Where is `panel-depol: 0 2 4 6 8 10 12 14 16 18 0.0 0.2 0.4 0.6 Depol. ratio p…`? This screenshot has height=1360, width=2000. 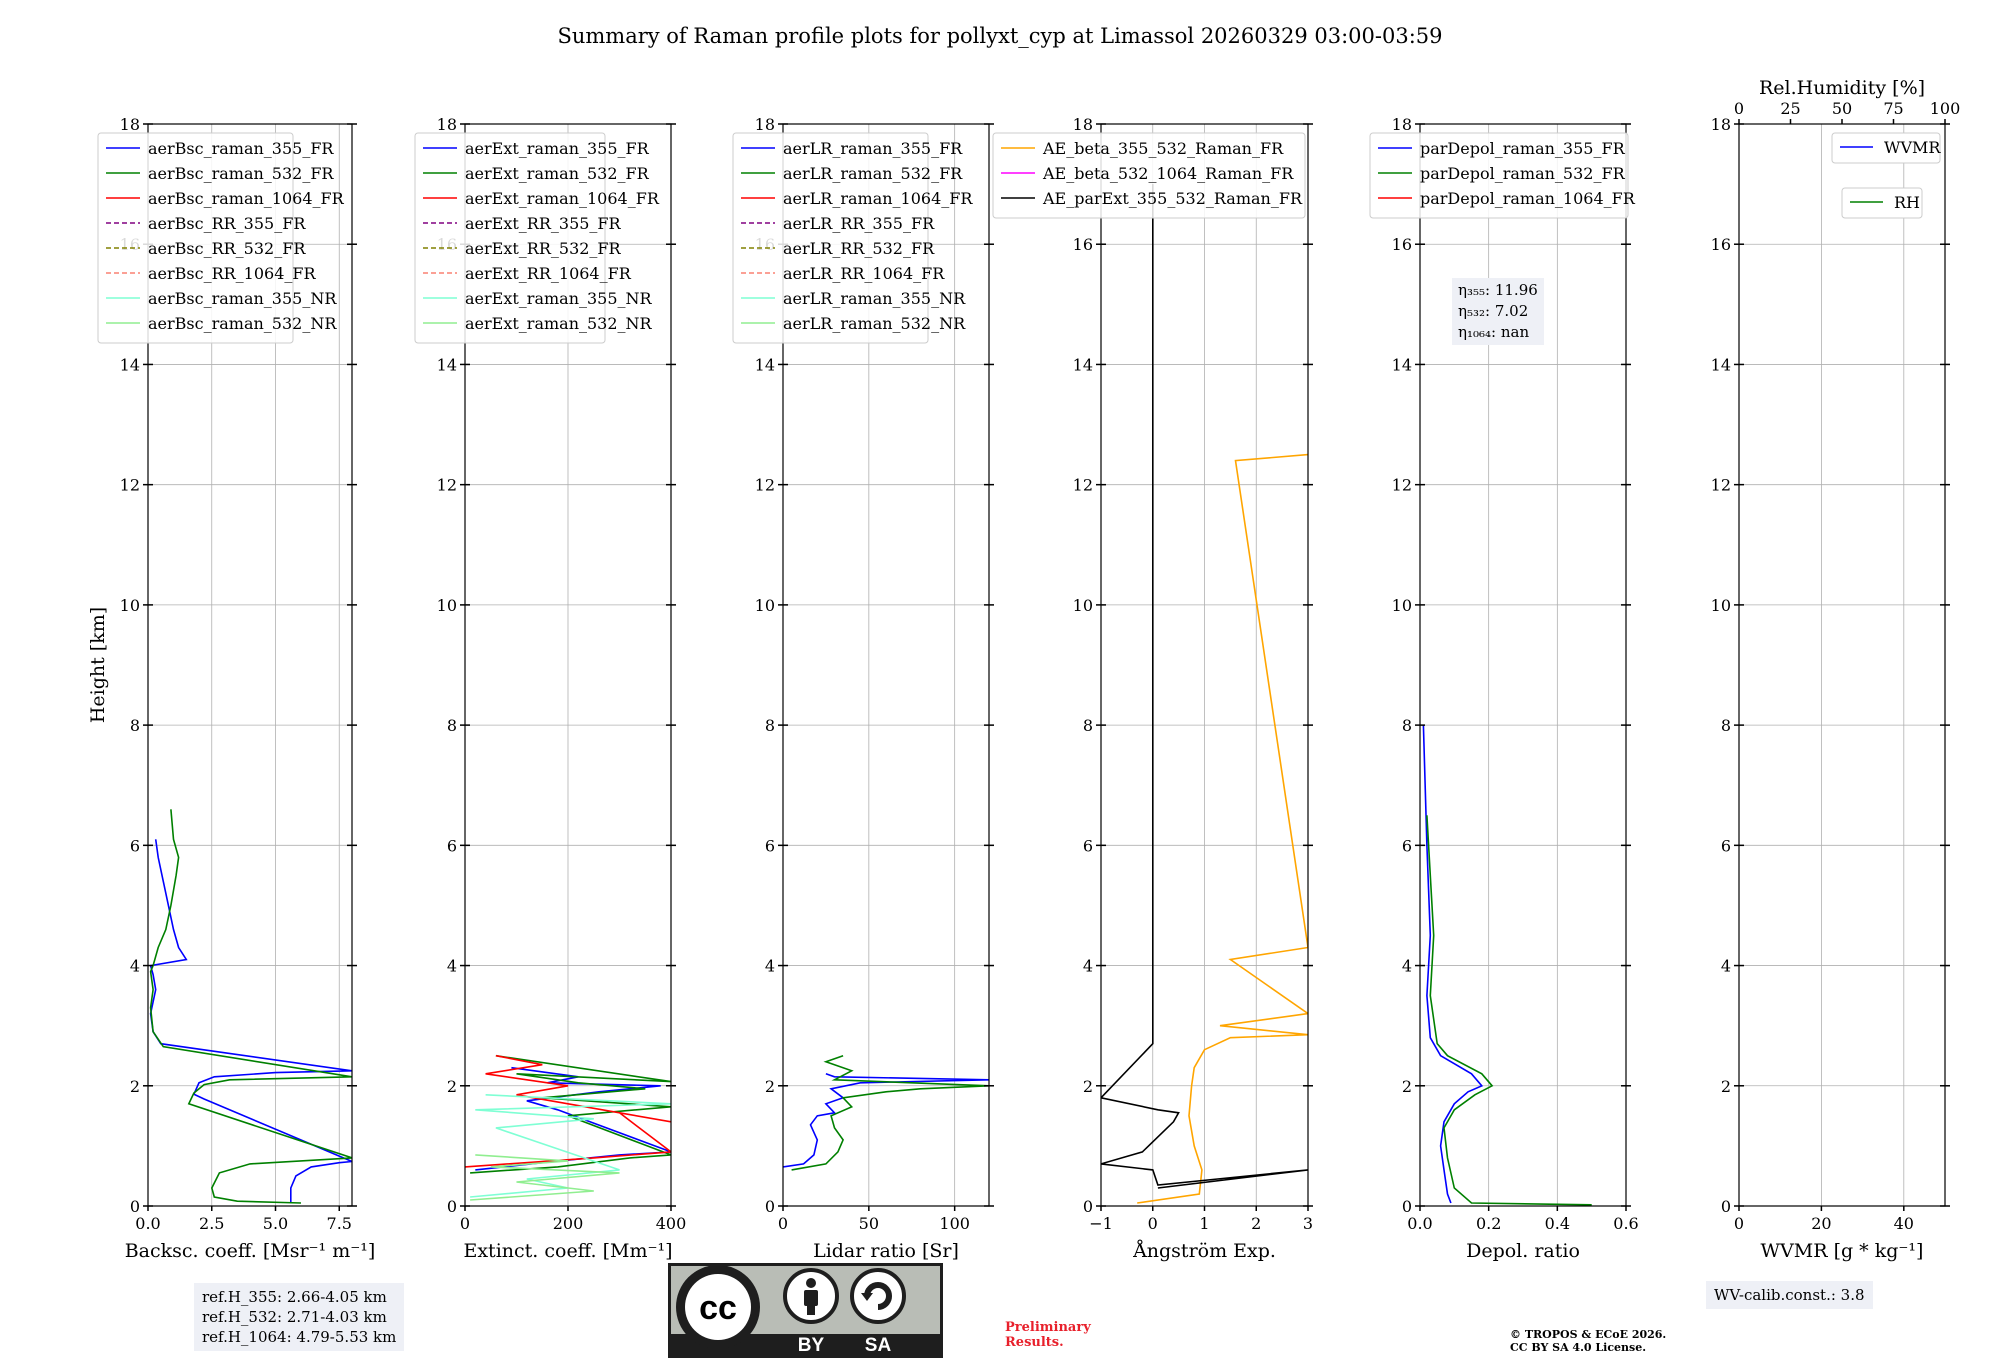
panel-depol: 0 2 4 6 8 10 12 14 16 18 0.0 0.2 0.4 0.6 Depol. ratio p… is located at coordinates (1504, 688).